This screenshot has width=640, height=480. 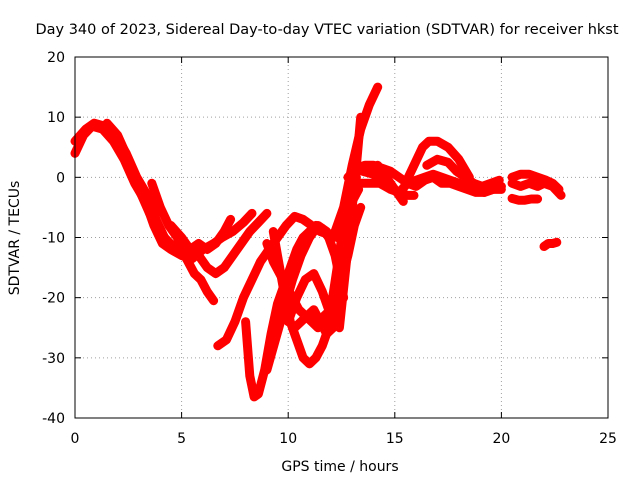 What do you see at coordinates (288, 439) in the screenshot?
I see `x-tick-label: 10` at bounding box center [288, 439].